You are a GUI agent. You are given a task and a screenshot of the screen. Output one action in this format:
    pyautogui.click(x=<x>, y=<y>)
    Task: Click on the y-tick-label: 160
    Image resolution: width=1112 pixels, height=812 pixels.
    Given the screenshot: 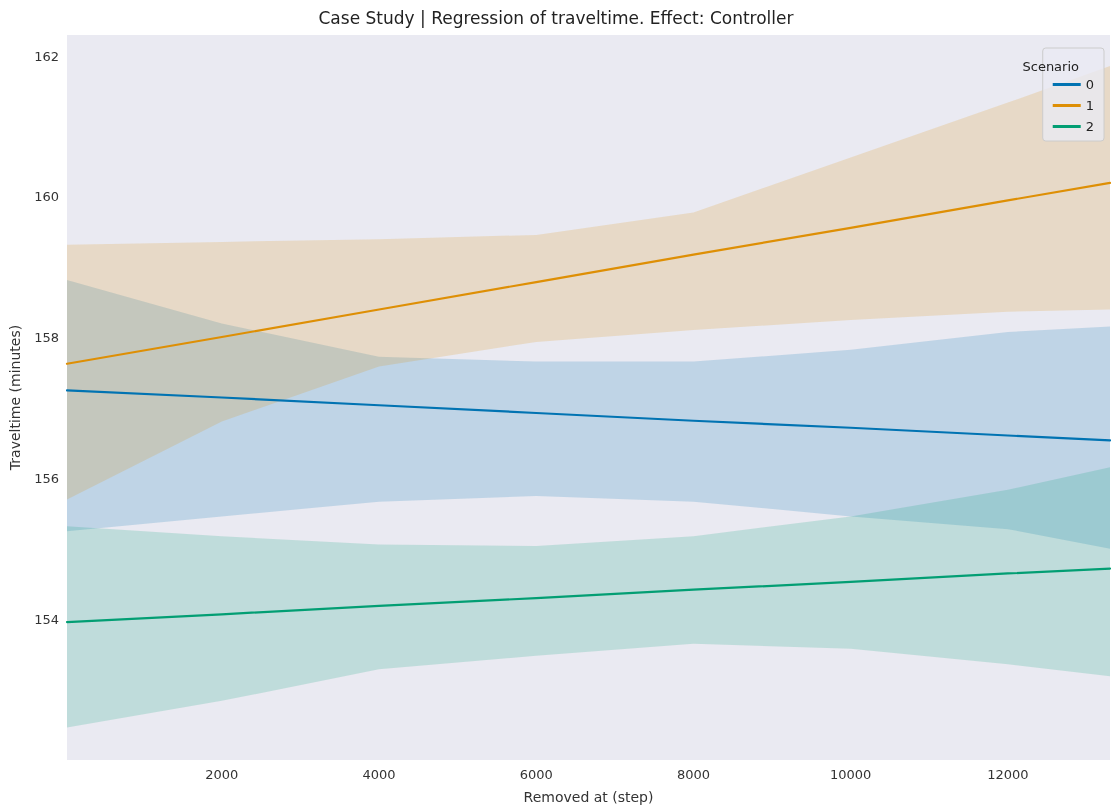 What is the action you would take?
    pyautogui.click(x=46, y=197)
    